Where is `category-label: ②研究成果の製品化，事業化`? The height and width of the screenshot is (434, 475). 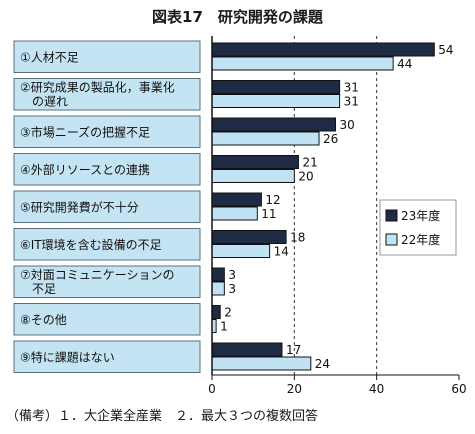 category-label: ②研究成果の製品化，事業化 is located at coordinates (97, 86).